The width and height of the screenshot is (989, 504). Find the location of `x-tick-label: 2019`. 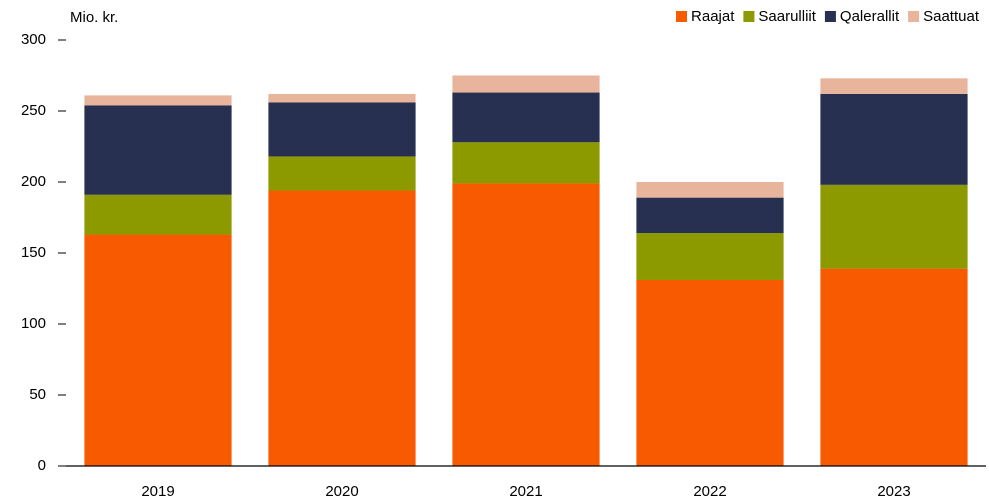

x-tick-label: 2019 is located at coordinates (157, 491).